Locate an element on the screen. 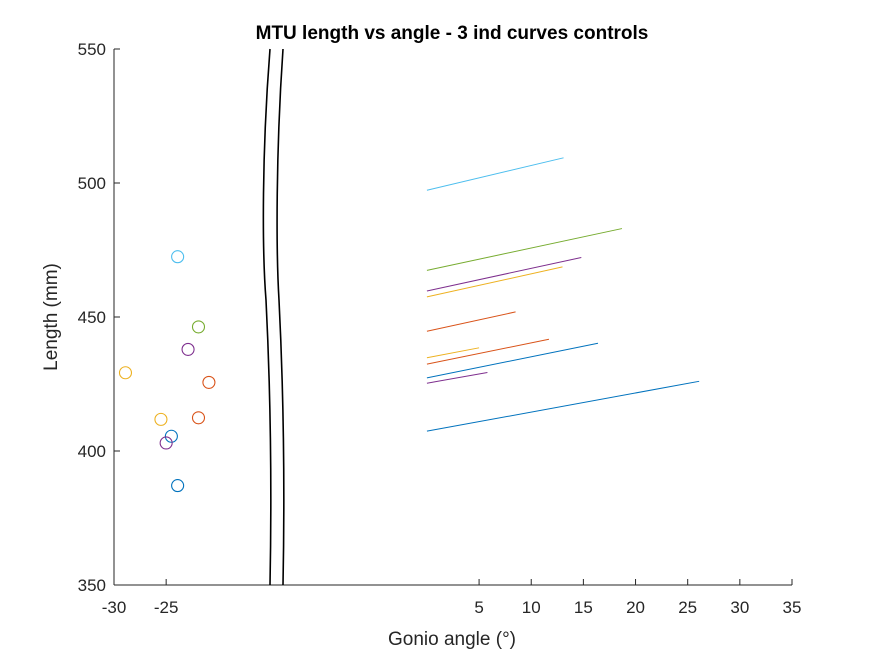  x-tick-label: -25 is located at coordinates (166, 607).